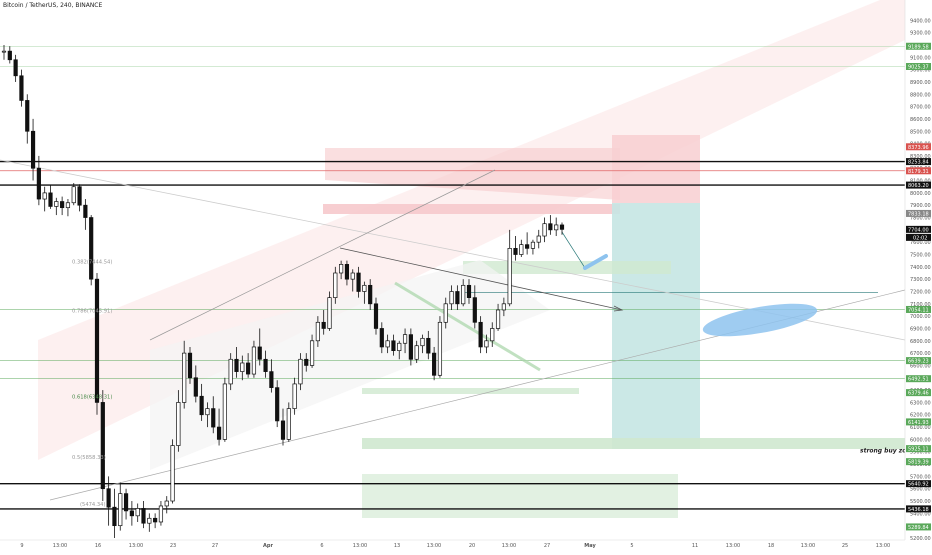 This screenshot has width=932, height=555. What do you see at coordinates (920, 132) in the screenshot?
I see `y-tick-label: 8500.00` at bounding box center [920, 132].